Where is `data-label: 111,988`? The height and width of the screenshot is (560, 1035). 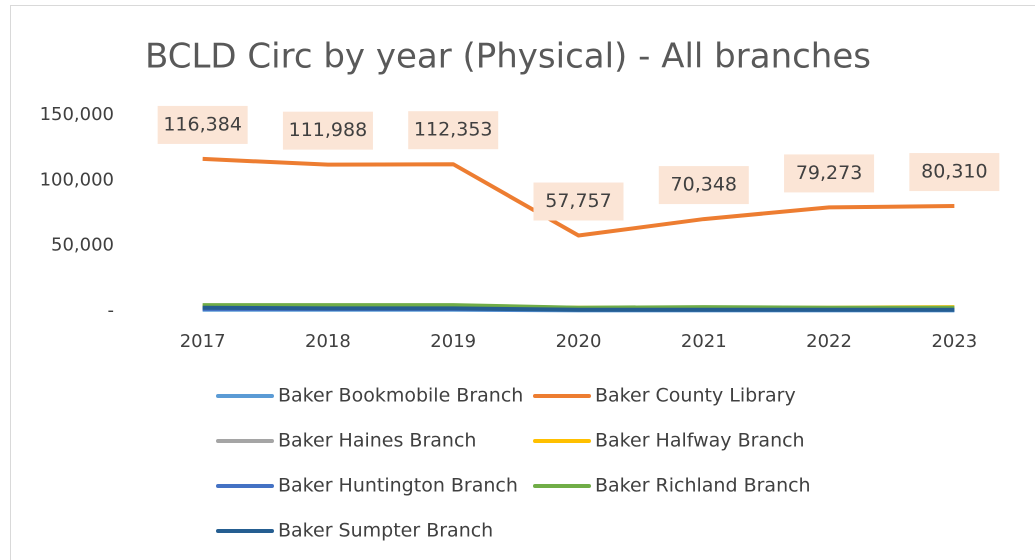 data-label: 111,988 is located at coordinates (328, 130).